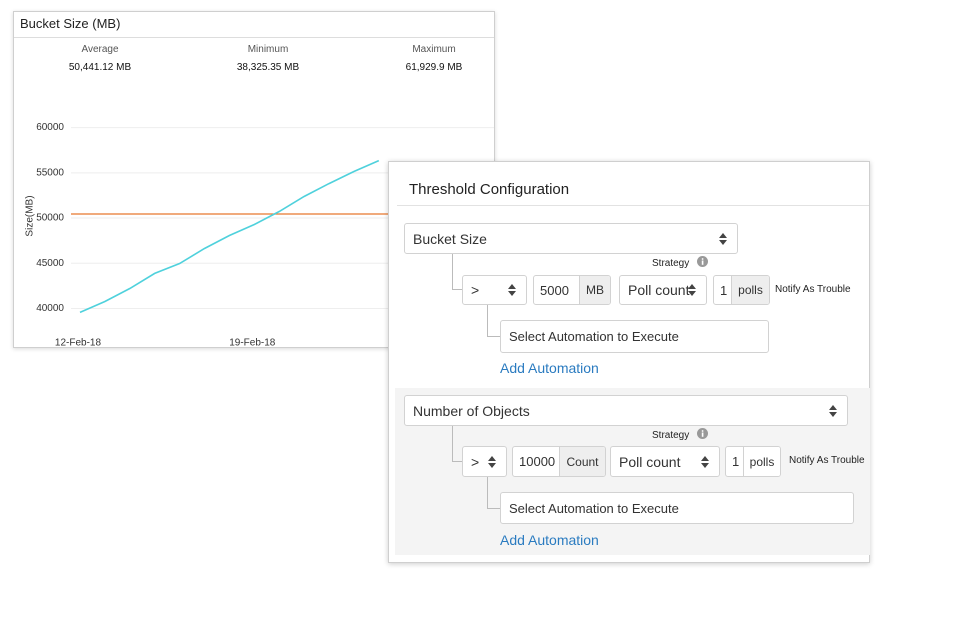  I want to click on value-input: 5000 MB, so click(572, 290).